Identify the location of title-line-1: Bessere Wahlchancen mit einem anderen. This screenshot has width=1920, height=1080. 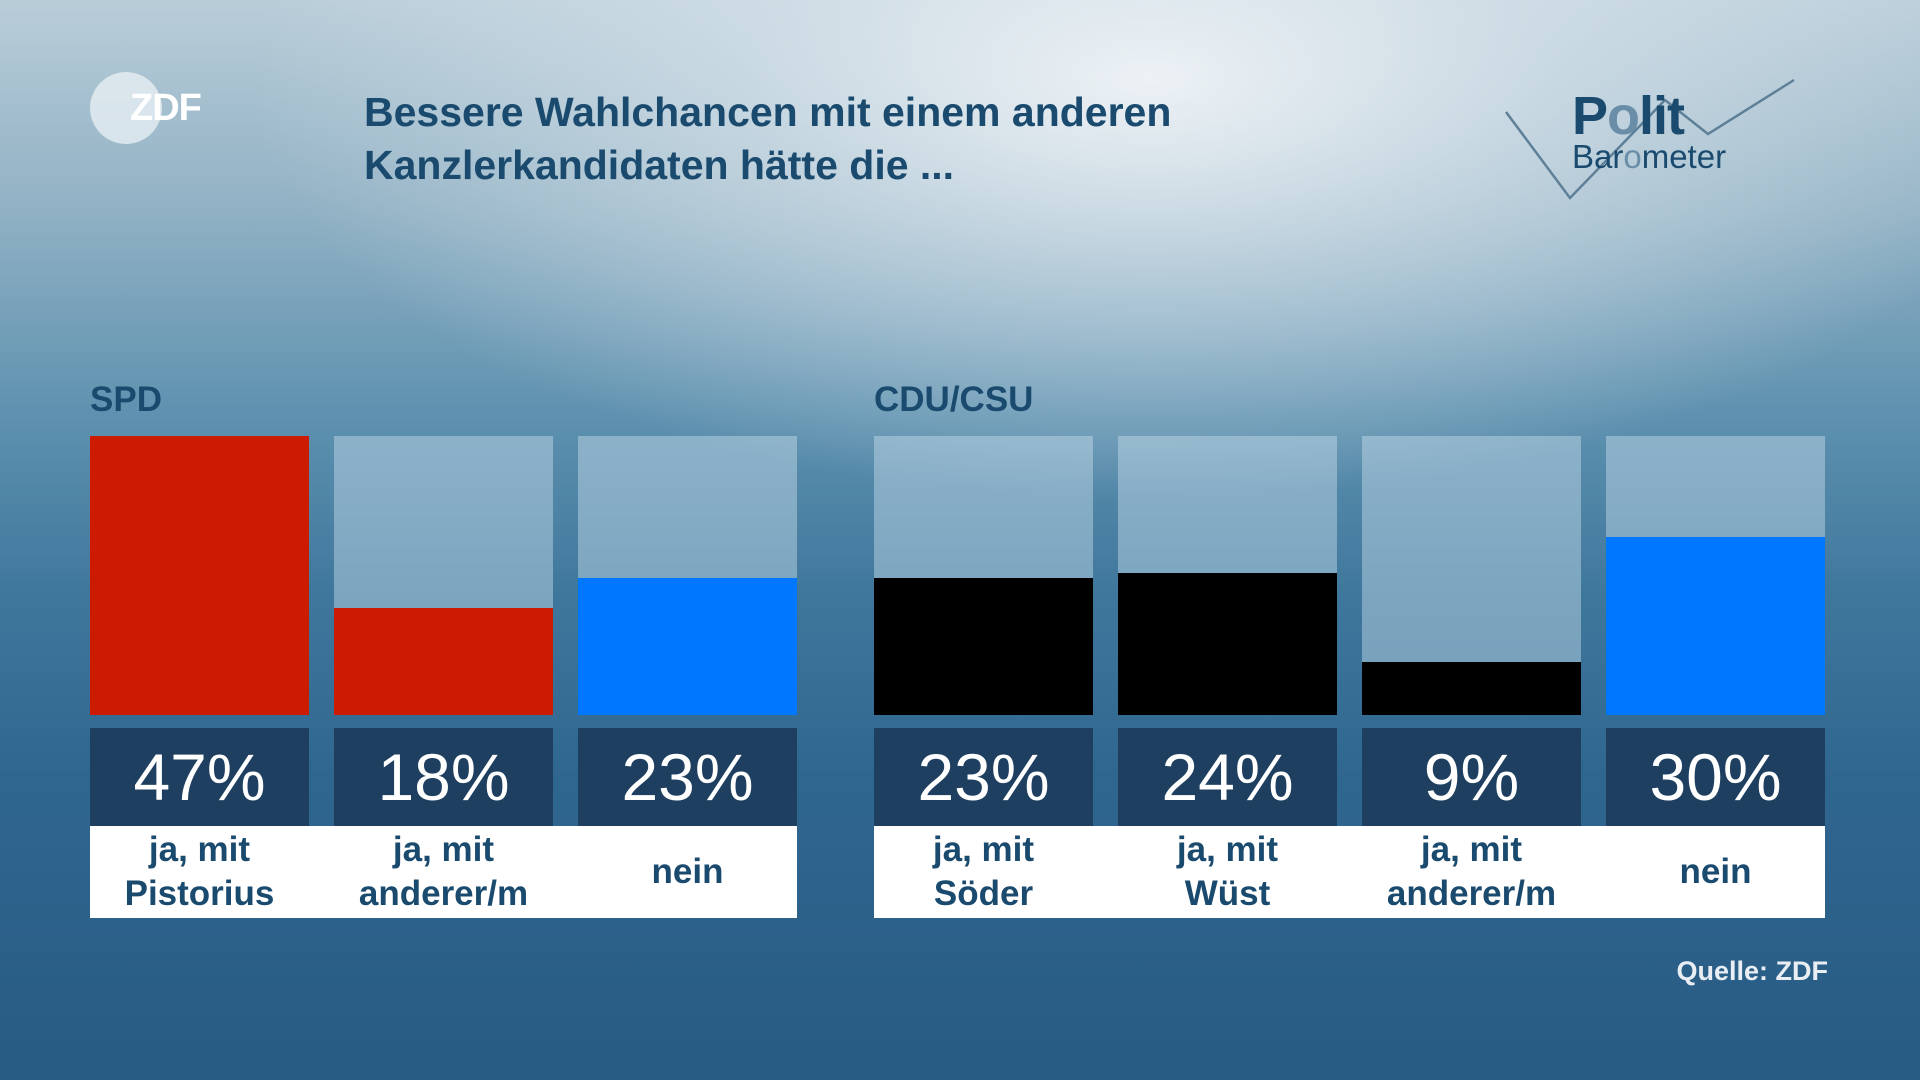
(768, 112).